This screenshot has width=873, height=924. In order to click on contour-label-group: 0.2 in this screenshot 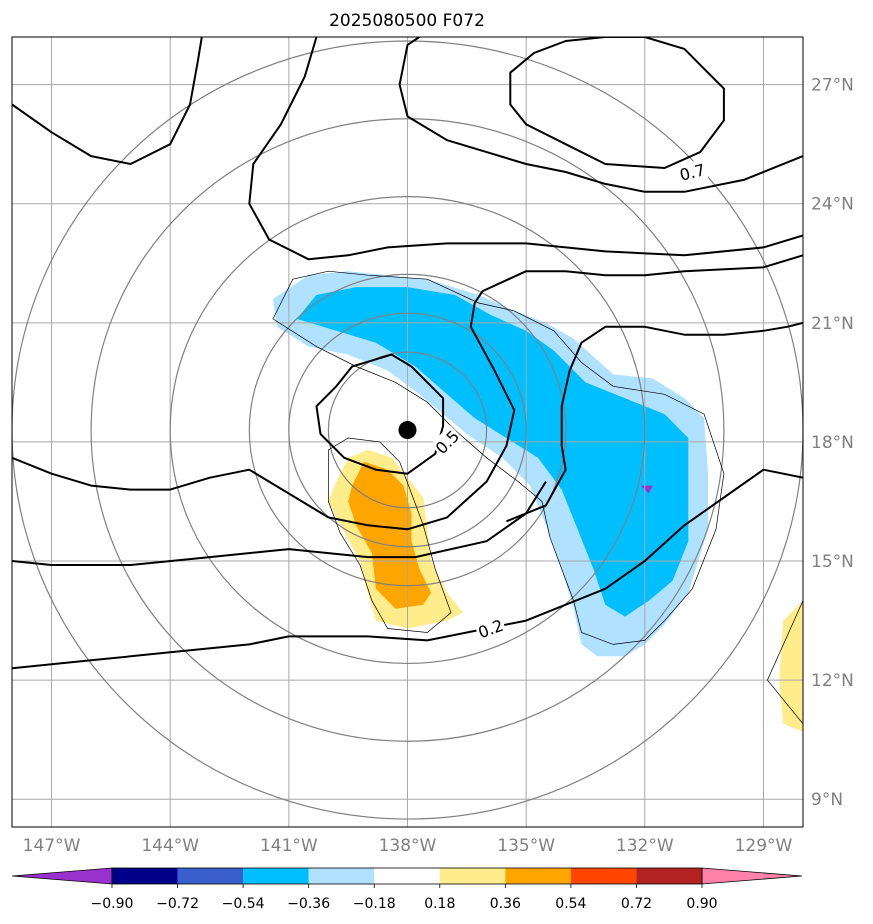, I will do `click(491, 628)`.